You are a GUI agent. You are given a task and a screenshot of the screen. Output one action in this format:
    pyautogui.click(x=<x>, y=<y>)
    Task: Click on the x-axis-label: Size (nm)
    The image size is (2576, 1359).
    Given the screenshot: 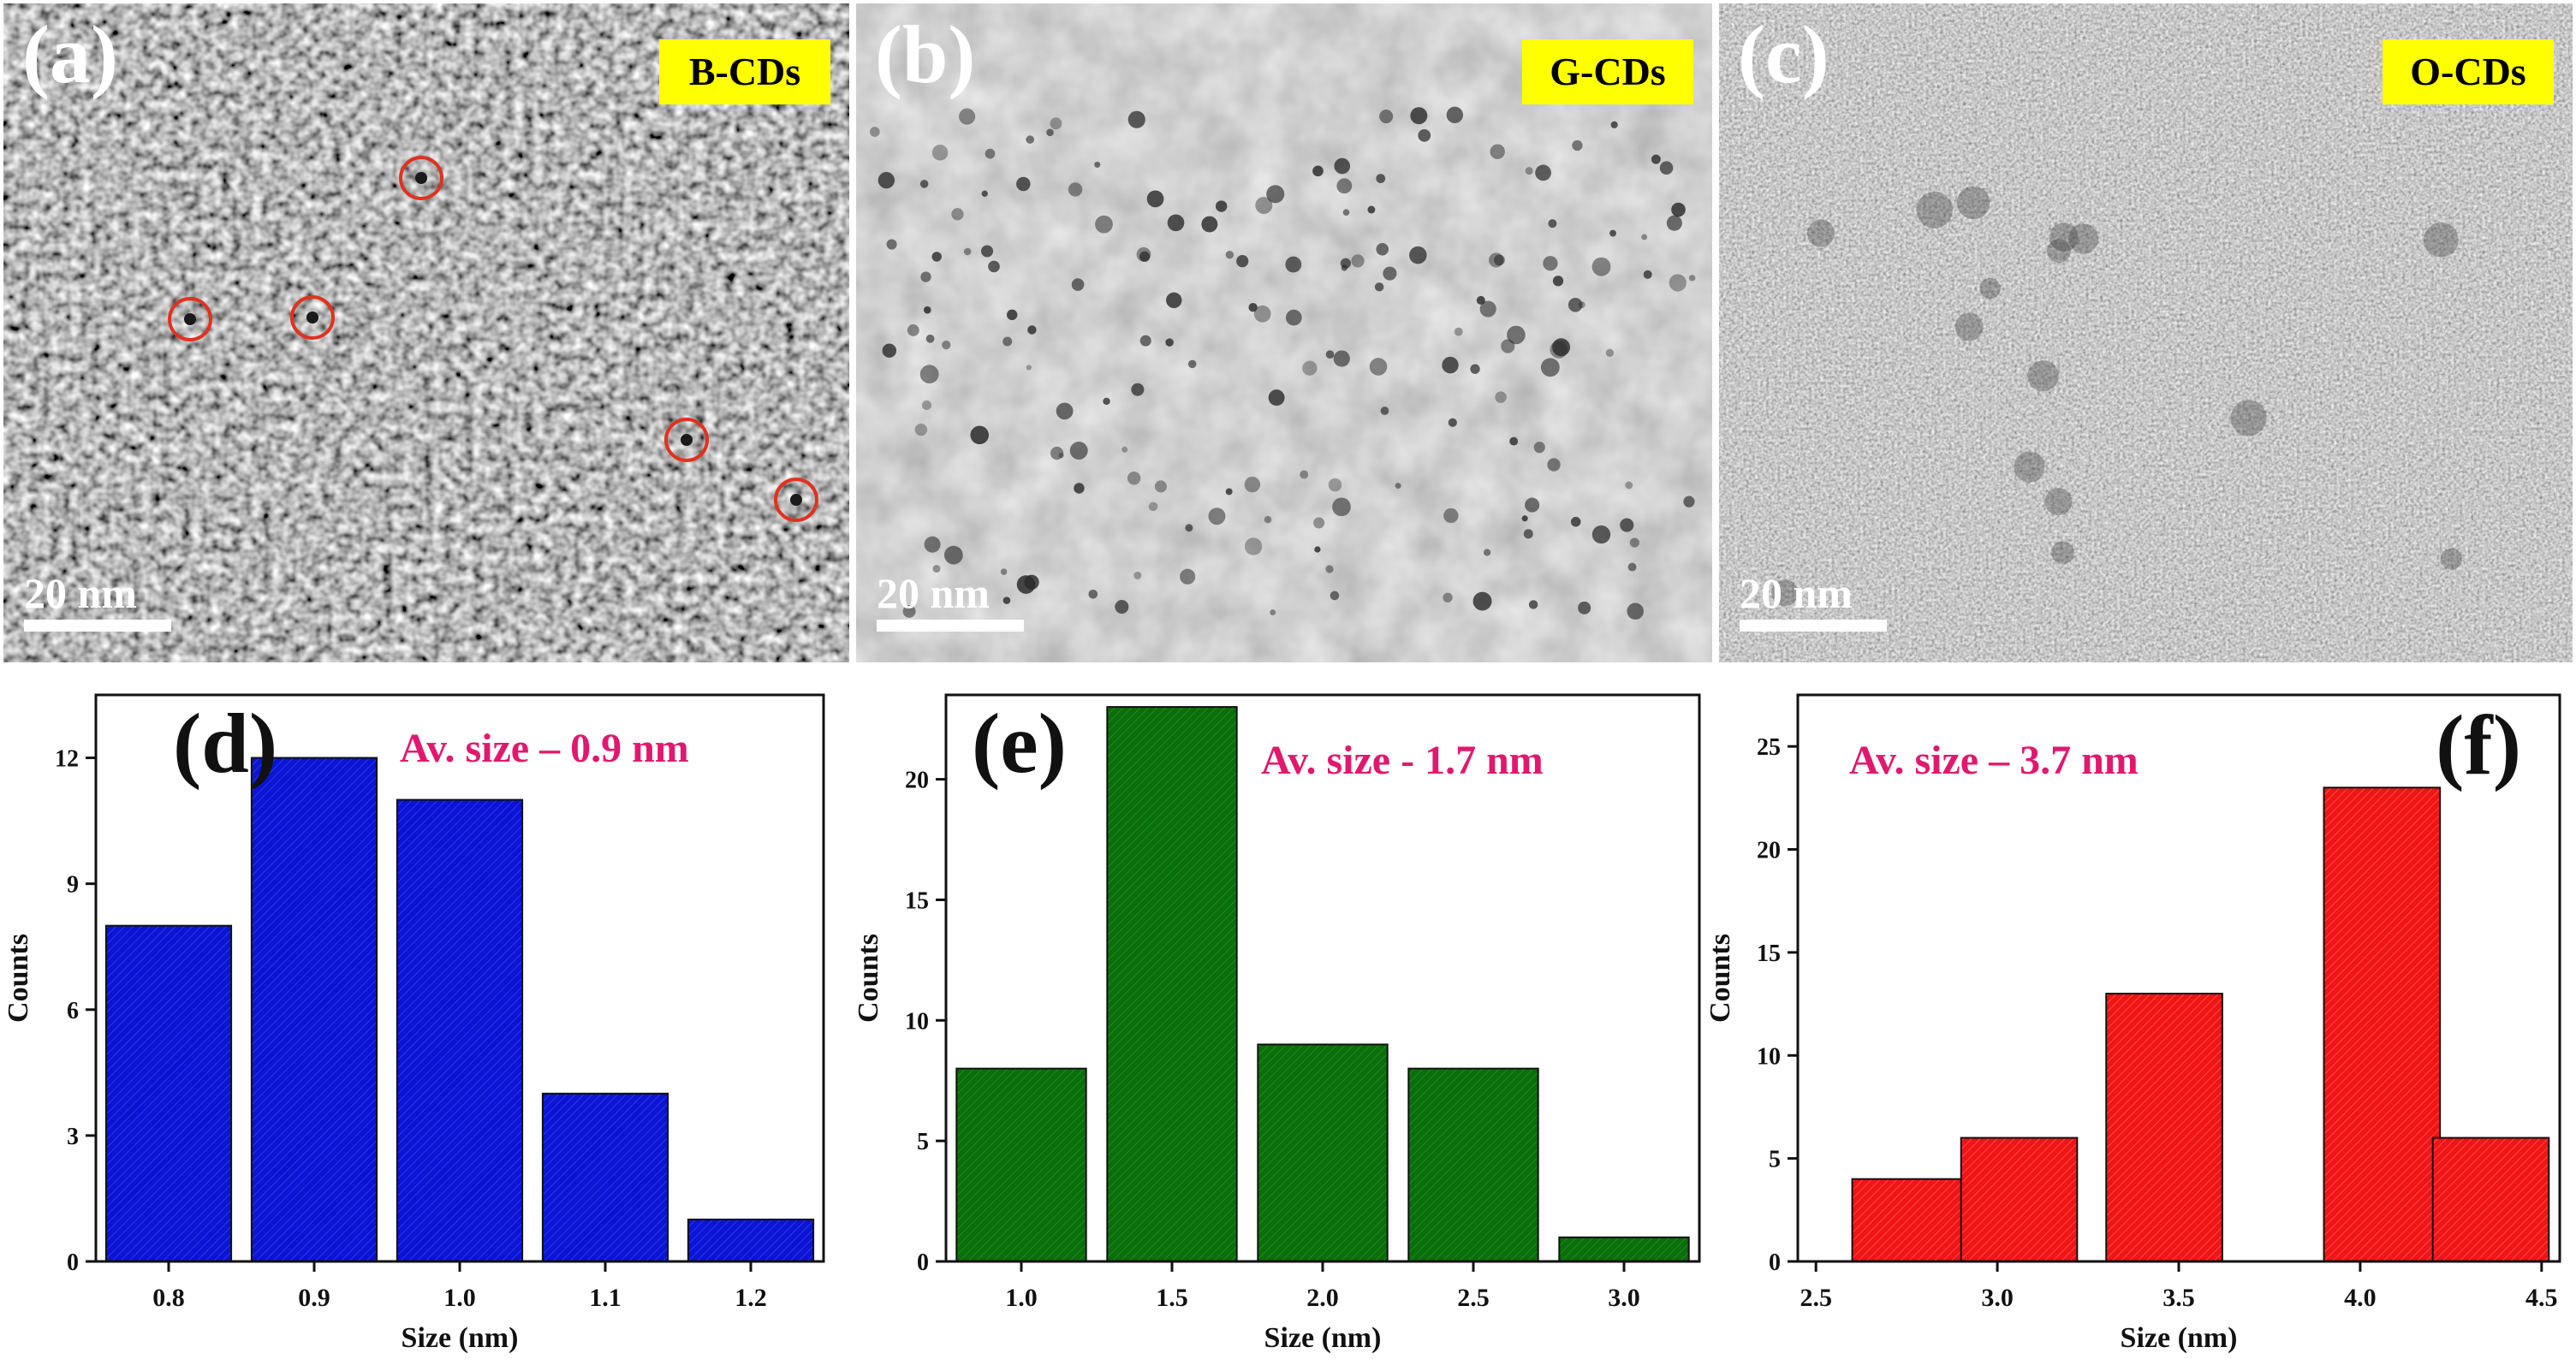 What is the action you would take?
    pyautogui.click(x=461, y=1338)
    